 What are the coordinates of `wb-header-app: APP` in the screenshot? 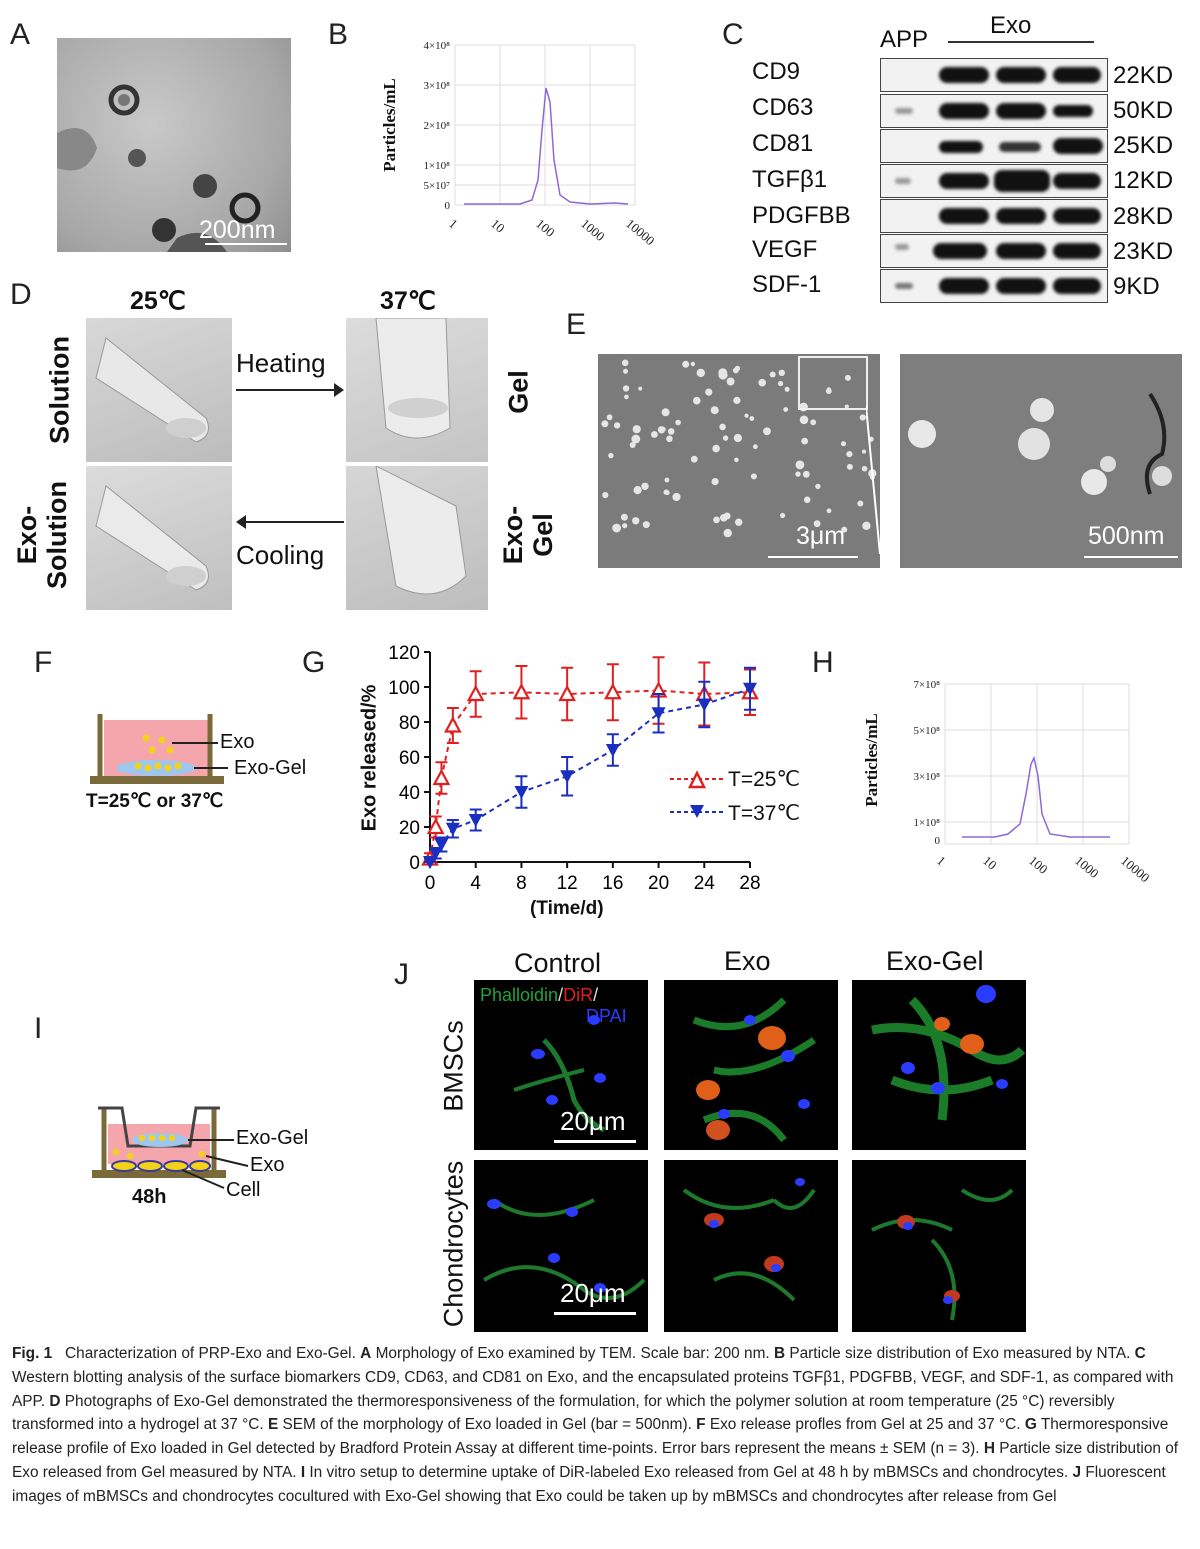 It's located at (904, 39).